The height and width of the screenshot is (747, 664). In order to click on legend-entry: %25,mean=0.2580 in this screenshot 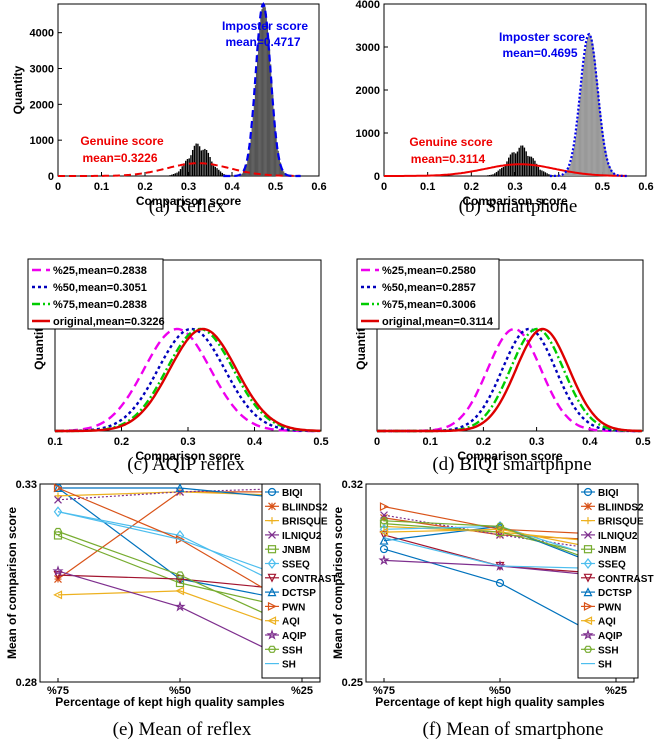, I will do `click(429, 271)`.